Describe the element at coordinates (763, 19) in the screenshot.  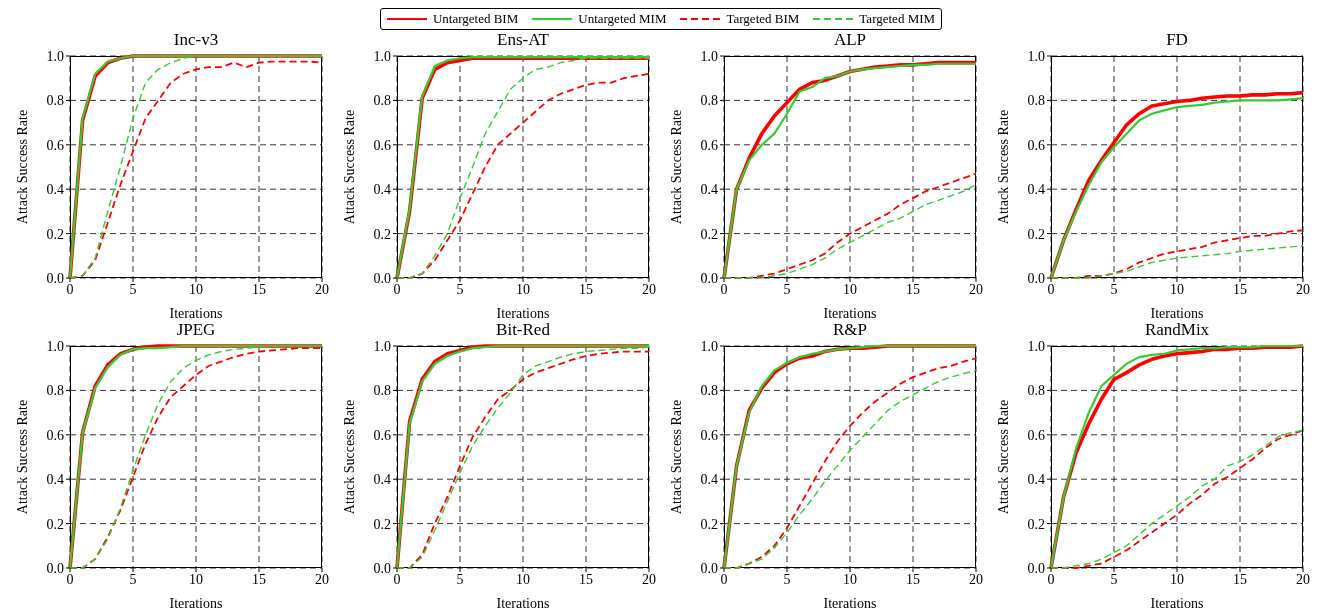
I see `legend-label: Targeted BIM` at that location.